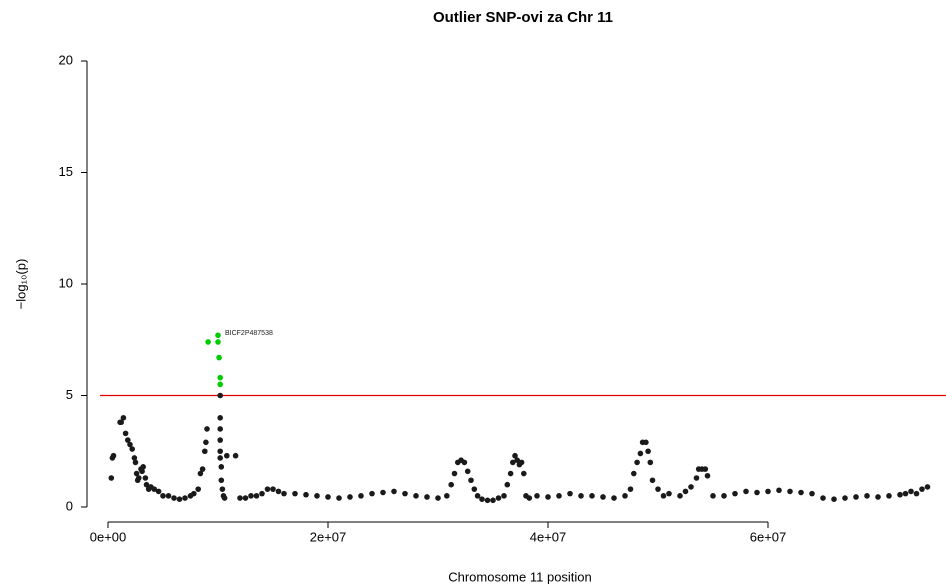  I want to click on chart-title: Outlier SNP-ovi za Chr 11, so click(523, 17).